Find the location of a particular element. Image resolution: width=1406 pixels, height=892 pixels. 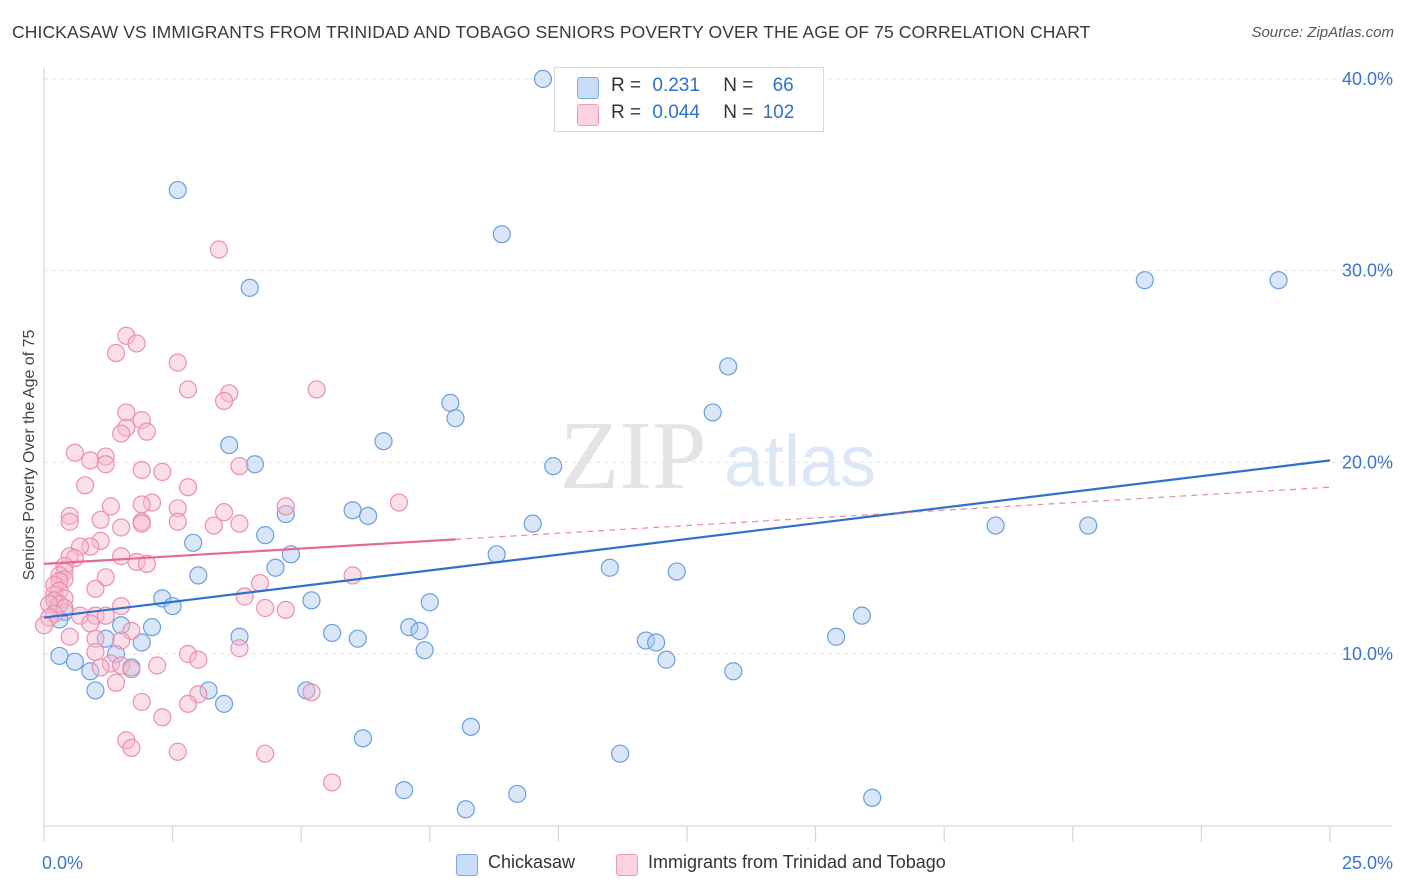

source-label: Source: ZipAtlas.com is located at coordinates (1322, 32).